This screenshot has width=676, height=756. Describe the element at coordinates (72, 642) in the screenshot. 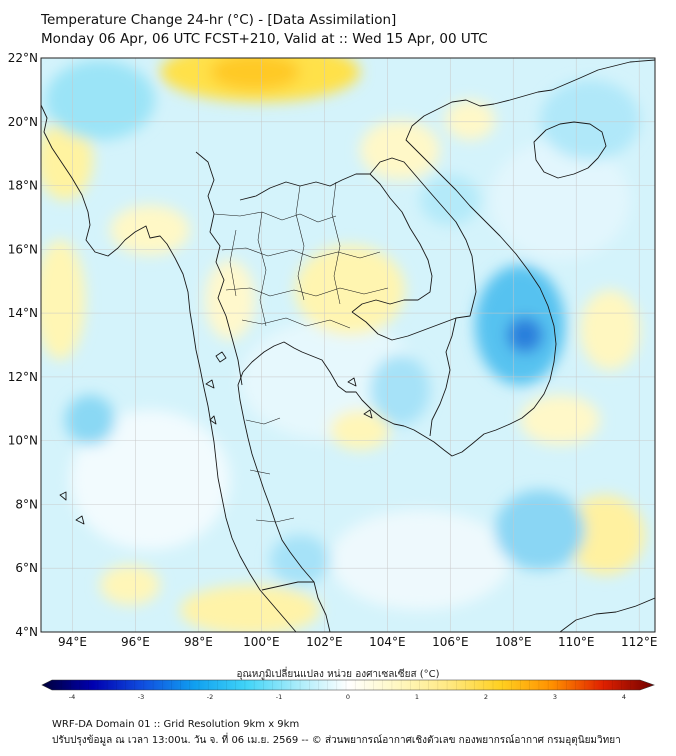

I see `lon-tick-label: 94°E` at that location.